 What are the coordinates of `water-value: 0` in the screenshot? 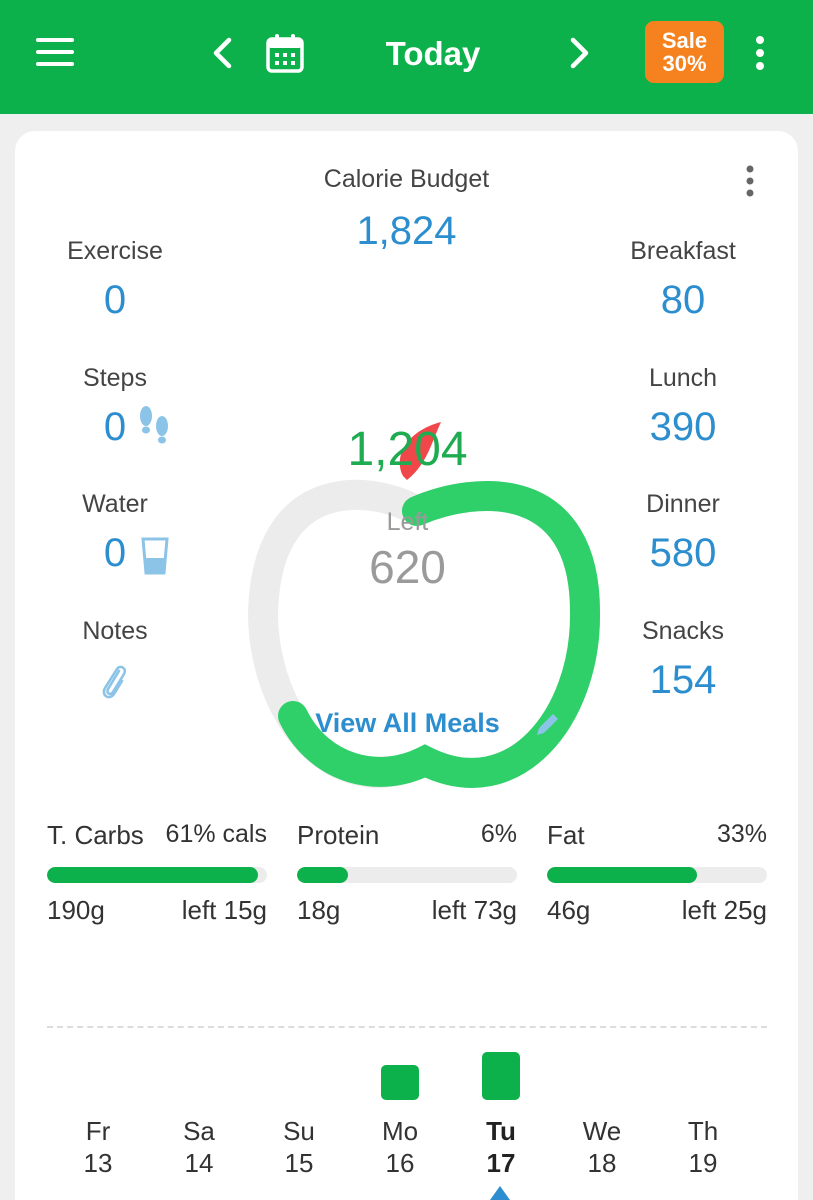 It's located at (115, 553).